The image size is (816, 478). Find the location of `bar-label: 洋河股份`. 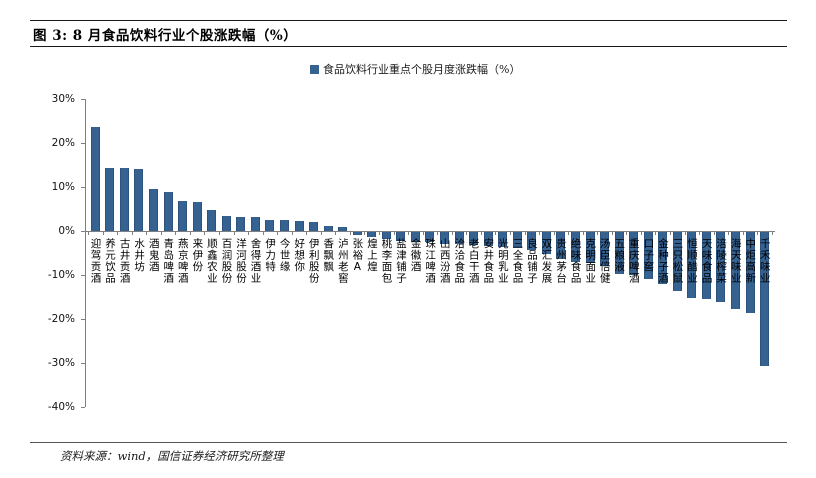

bar-label: 洋河股份 is located at coordinates (240, 261).